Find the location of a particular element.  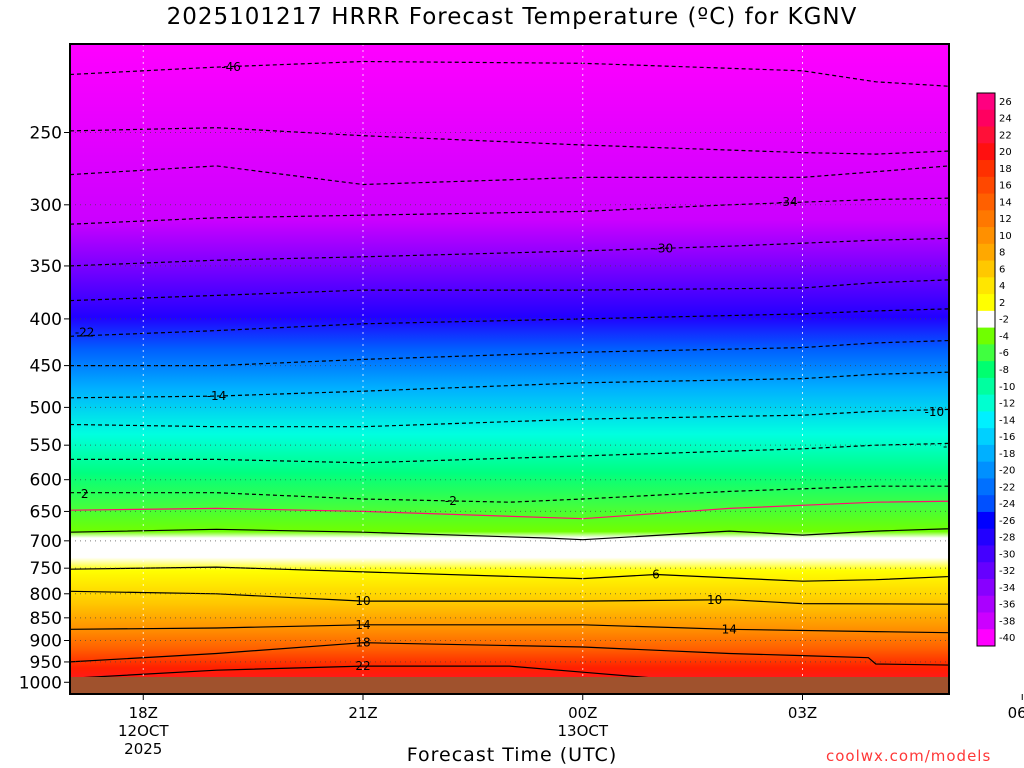

contour-label-15-1: 10 is located at coordinates (714, 600).